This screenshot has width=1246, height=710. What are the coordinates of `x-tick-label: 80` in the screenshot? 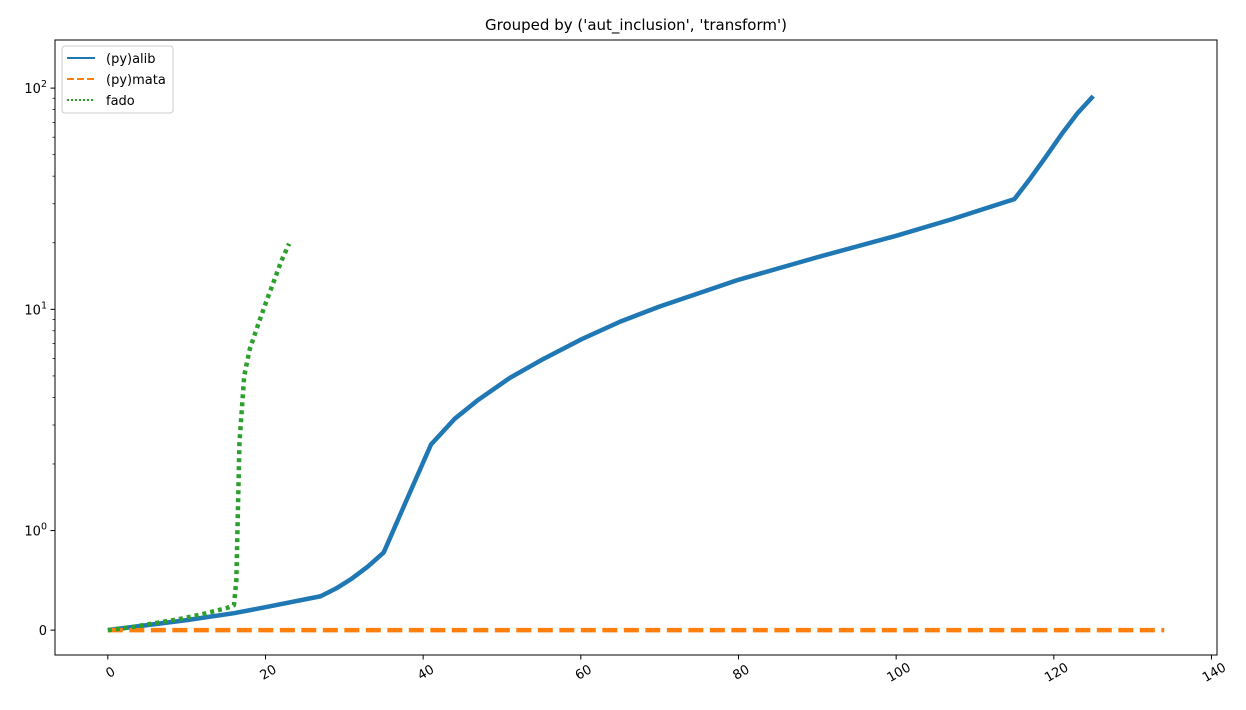 It's located at (742, 672).